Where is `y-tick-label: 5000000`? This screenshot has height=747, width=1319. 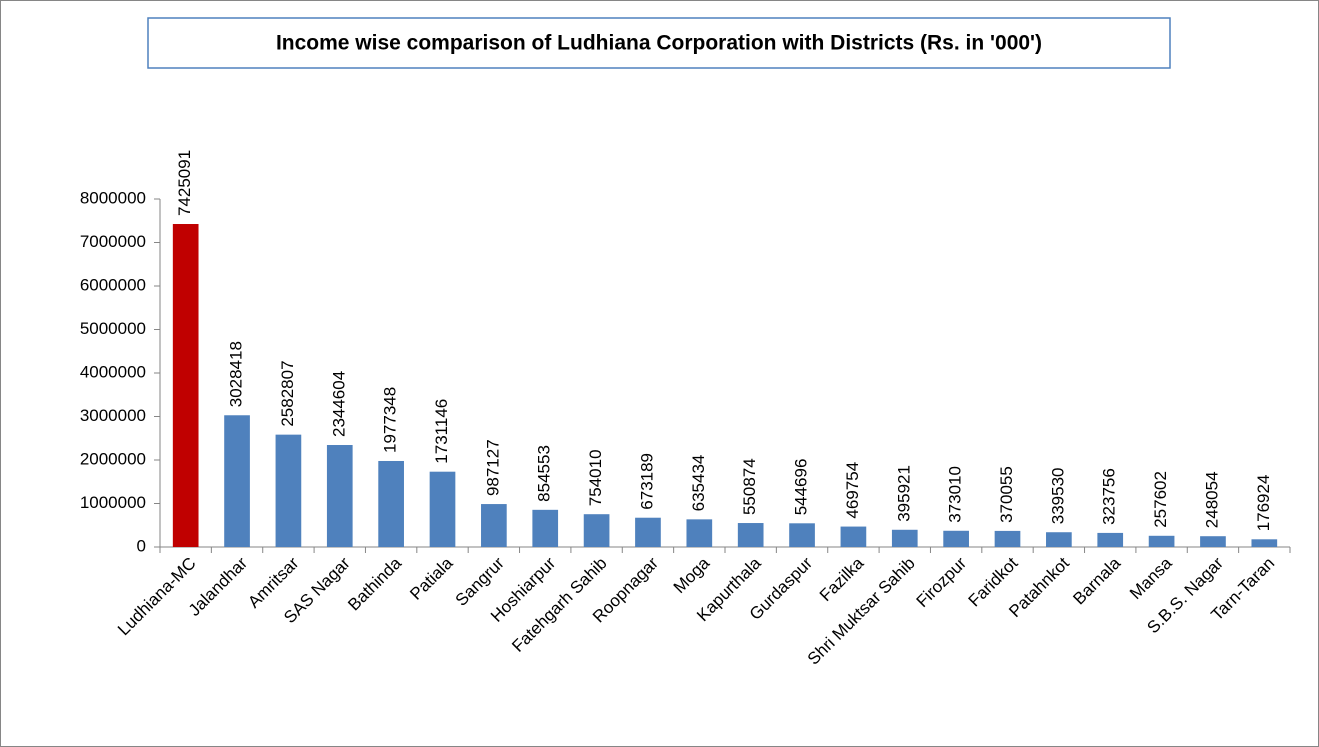
y-tick-label: 5000000 is located at coordinates (113, 328).